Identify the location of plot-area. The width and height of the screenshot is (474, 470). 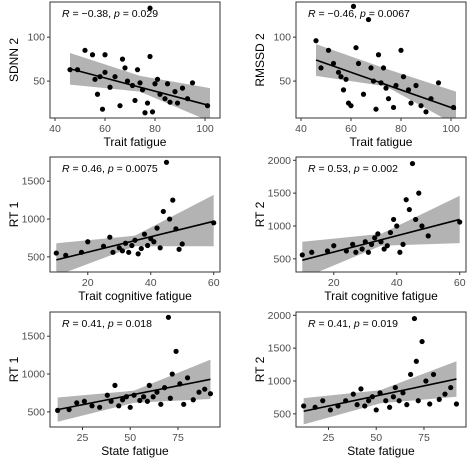
(139, 61).